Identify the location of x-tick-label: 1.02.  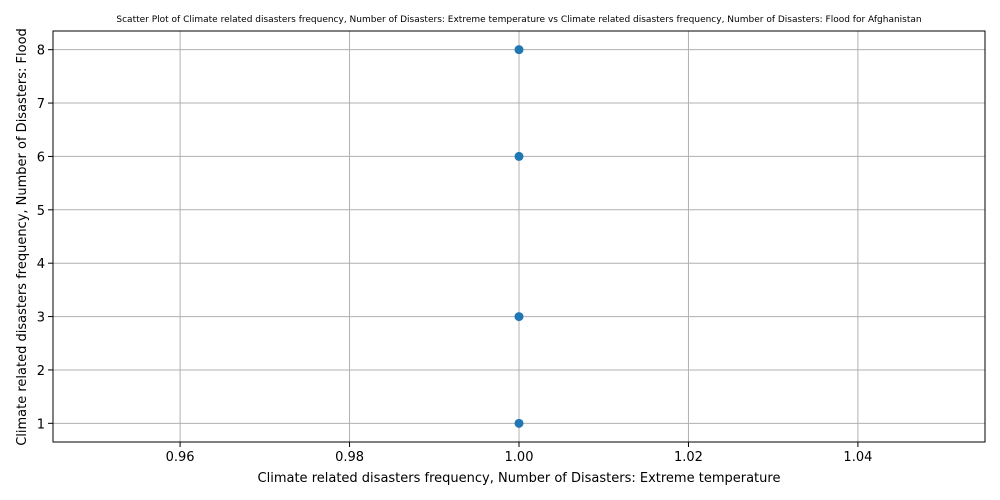
(688, 457).